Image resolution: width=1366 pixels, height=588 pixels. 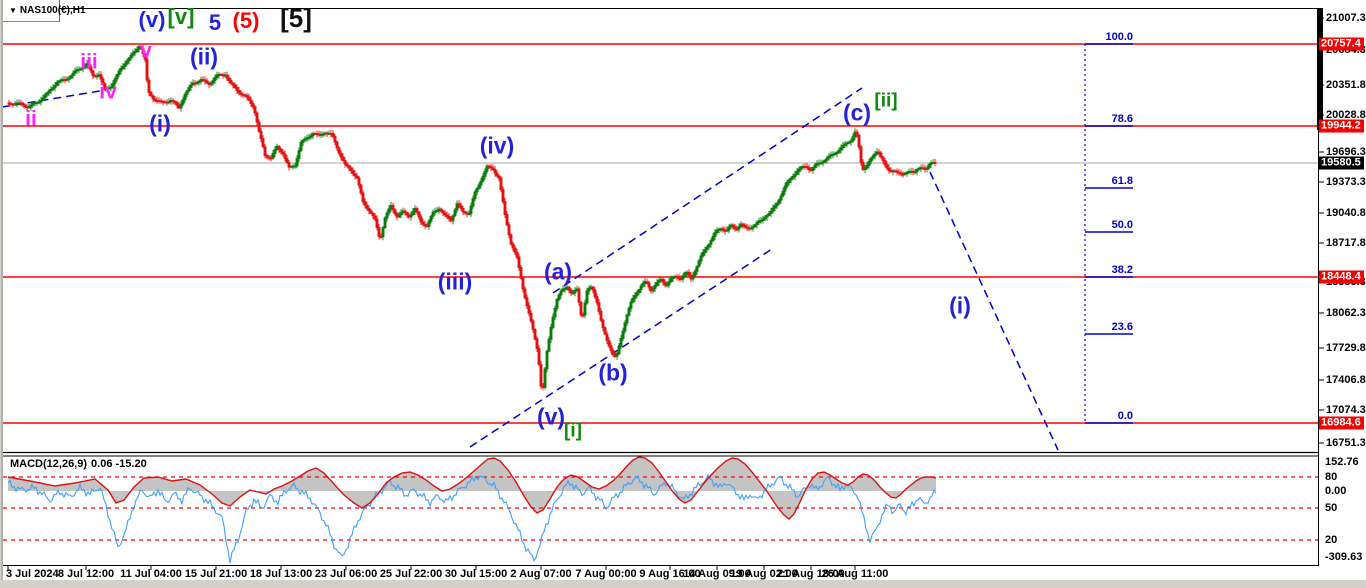 What do you see at coordinates (13, 10) in the screenshot?
I see `dropdown-icon: ▼` at bounding box center [13, 10].